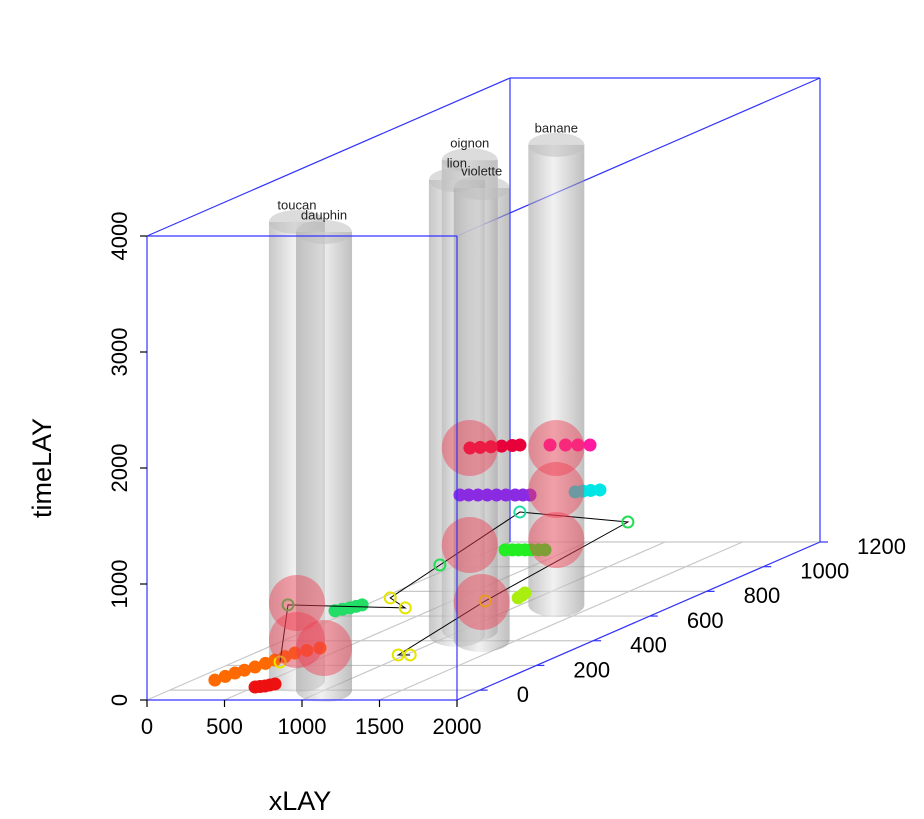  Describe the element at coordinates (300, 801) in the screenshot. I see `x-axis-title: xLAY` at that location.